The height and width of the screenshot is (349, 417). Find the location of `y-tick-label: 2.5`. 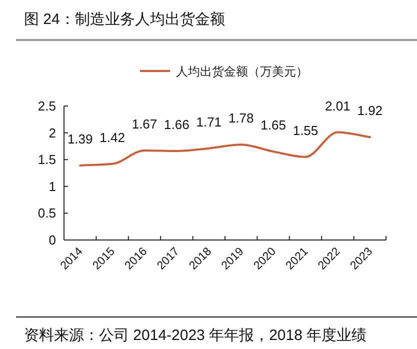

y-tick-label: 2.5 is located at coordinates (47, 106).